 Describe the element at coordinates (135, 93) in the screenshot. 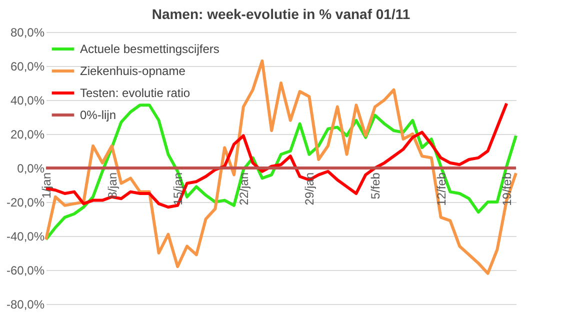

I see `legend-label: Testen: evolutie ratio` at that location.